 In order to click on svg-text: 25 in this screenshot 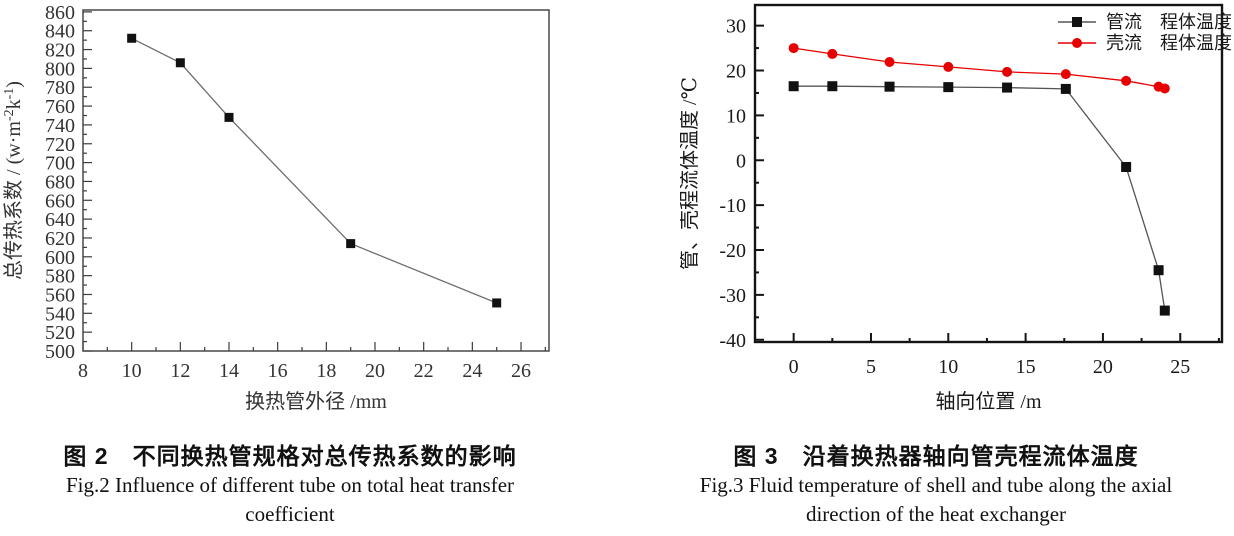, I will do `click(1180, 367)`.